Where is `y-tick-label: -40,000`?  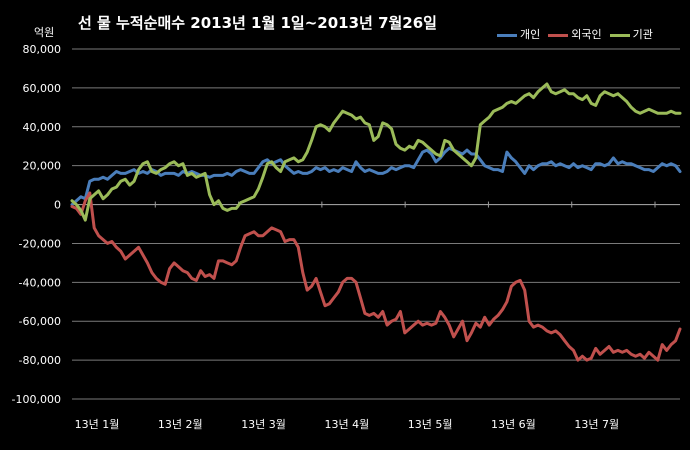 y-tick-label: -40,000 is located at coordinates (40, 282).